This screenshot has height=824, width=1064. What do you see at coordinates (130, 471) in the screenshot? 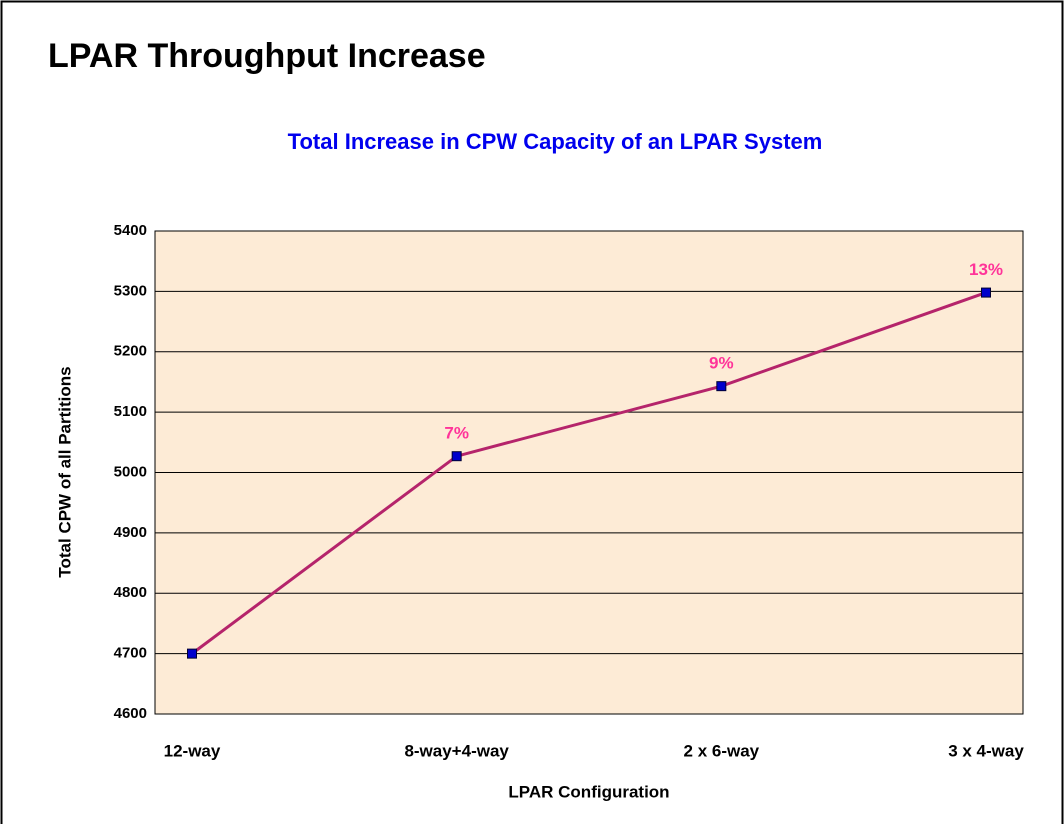
I see `y-tick-label: 5000` at bounding box center [130, 471].